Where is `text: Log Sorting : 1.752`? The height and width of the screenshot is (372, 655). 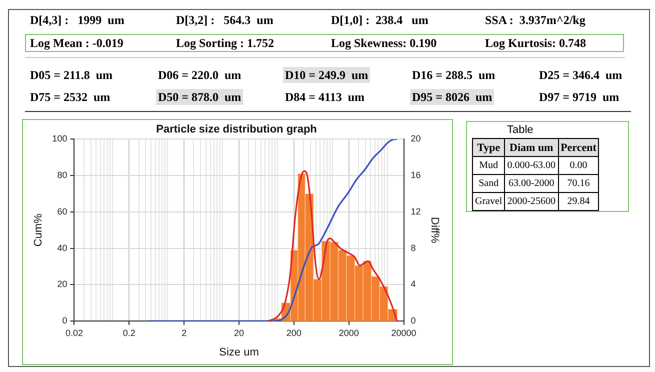 text: Log Sorting : 1.752 is located at coordinates (225, 43).